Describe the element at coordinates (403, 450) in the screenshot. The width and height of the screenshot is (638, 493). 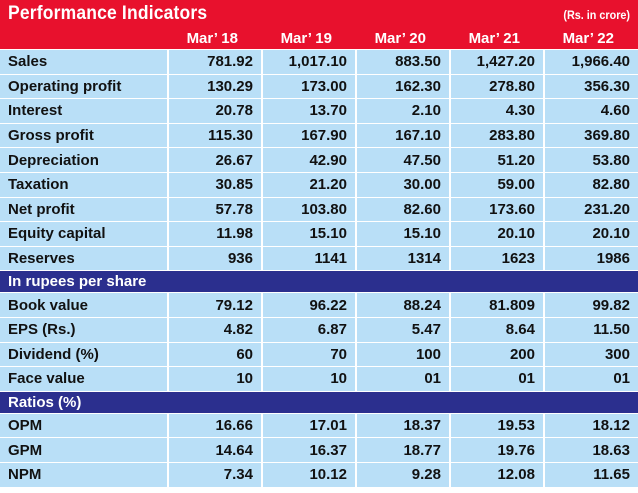
I see `value-cell: 18.77` at that location.